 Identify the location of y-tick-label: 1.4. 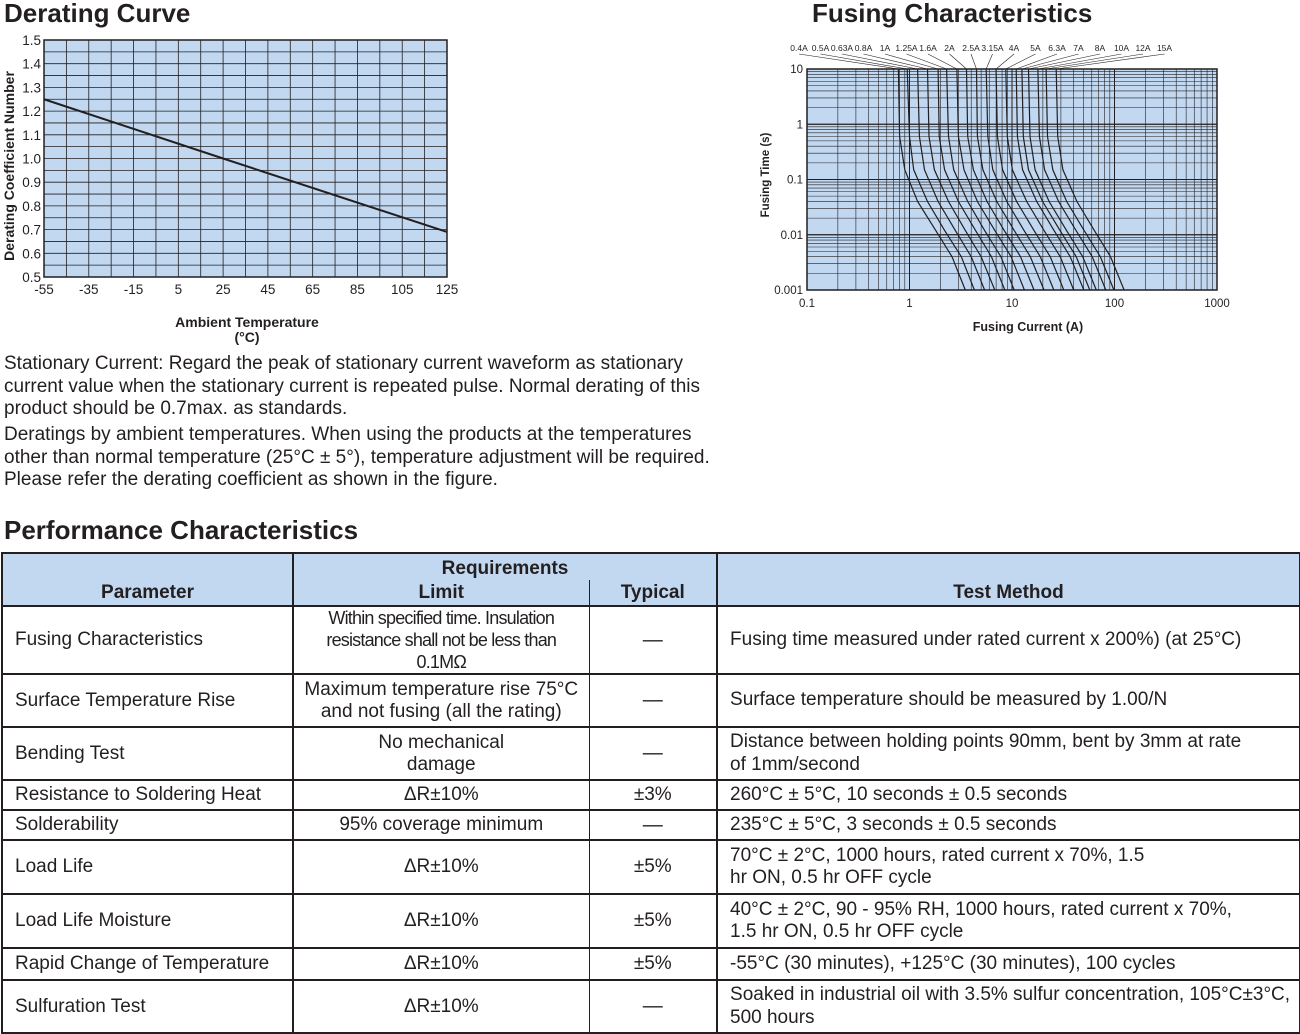
(31, 64).